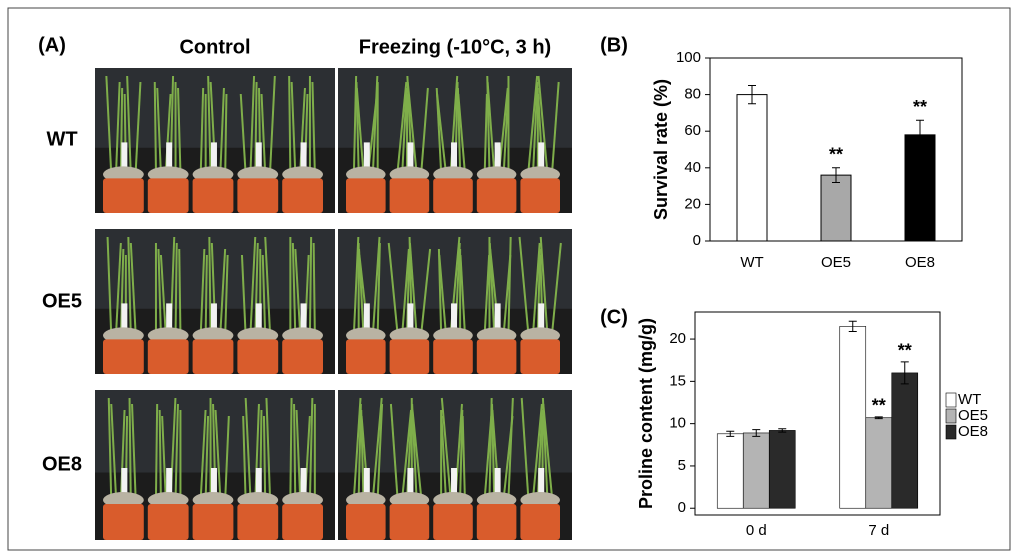  What do you see at coordinates (969, 399) in the screenshot?
I see `legend-label: WT` at bounding box center [969, 399].